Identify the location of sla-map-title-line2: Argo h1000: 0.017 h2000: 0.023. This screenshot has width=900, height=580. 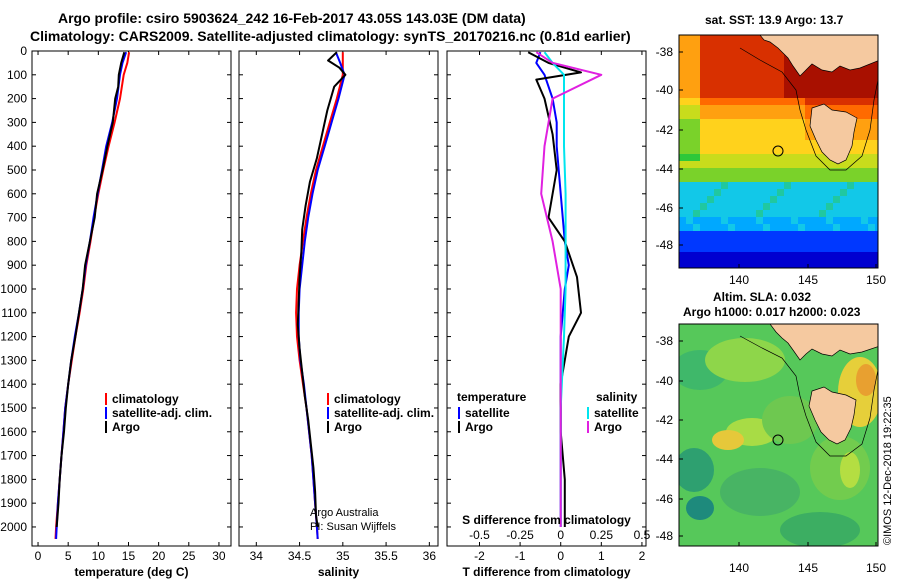
(772, 312).